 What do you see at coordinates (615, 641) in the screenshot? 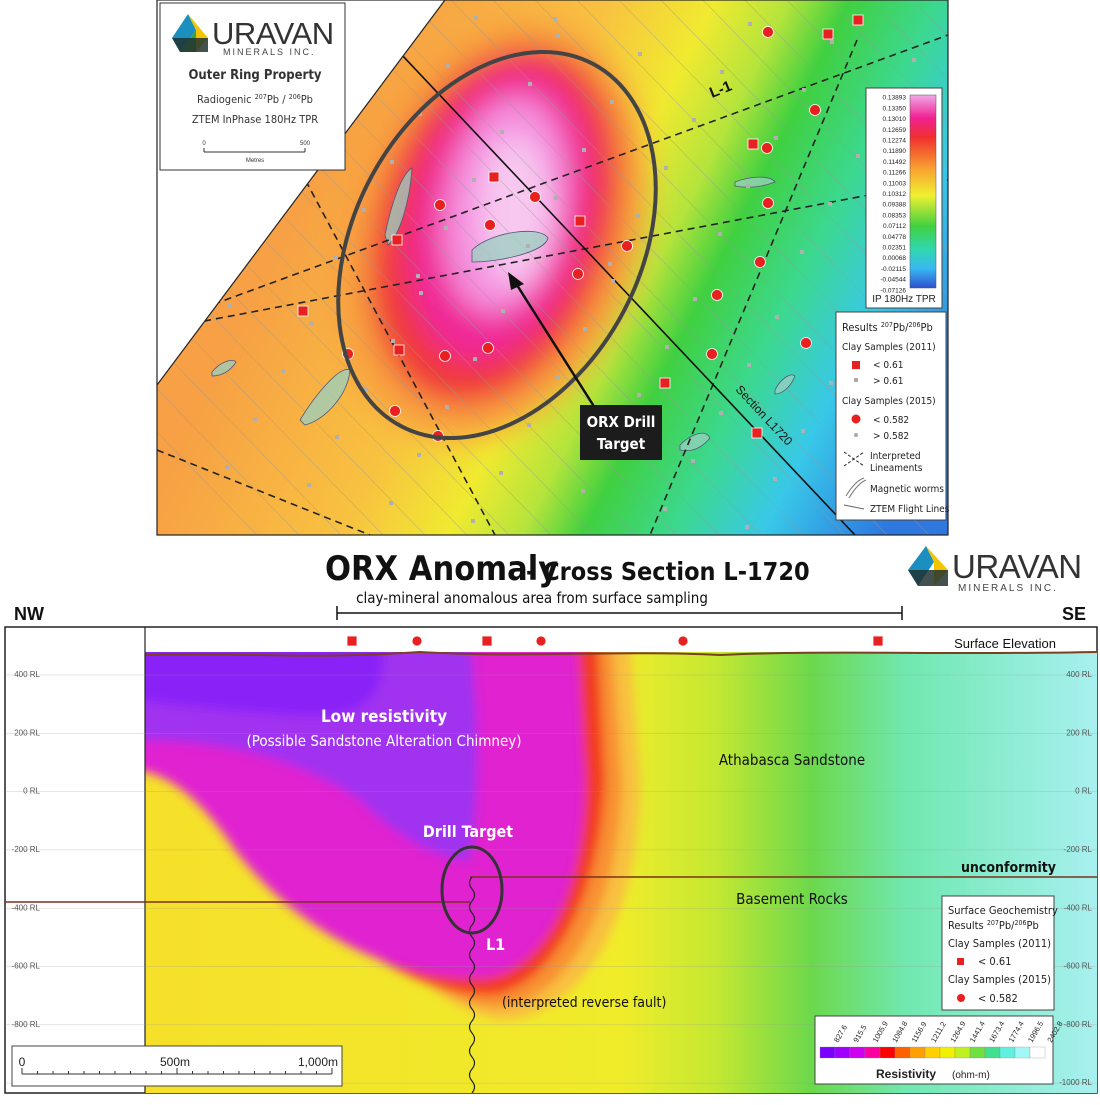
I see `section-samples` at bounding box center [615, 641].